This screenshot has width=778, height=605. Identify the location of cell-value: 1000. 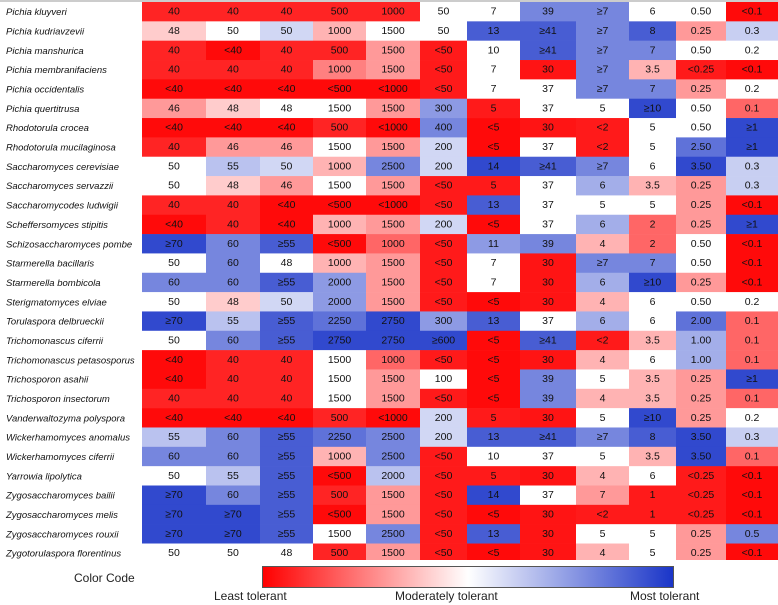
(340, 31).